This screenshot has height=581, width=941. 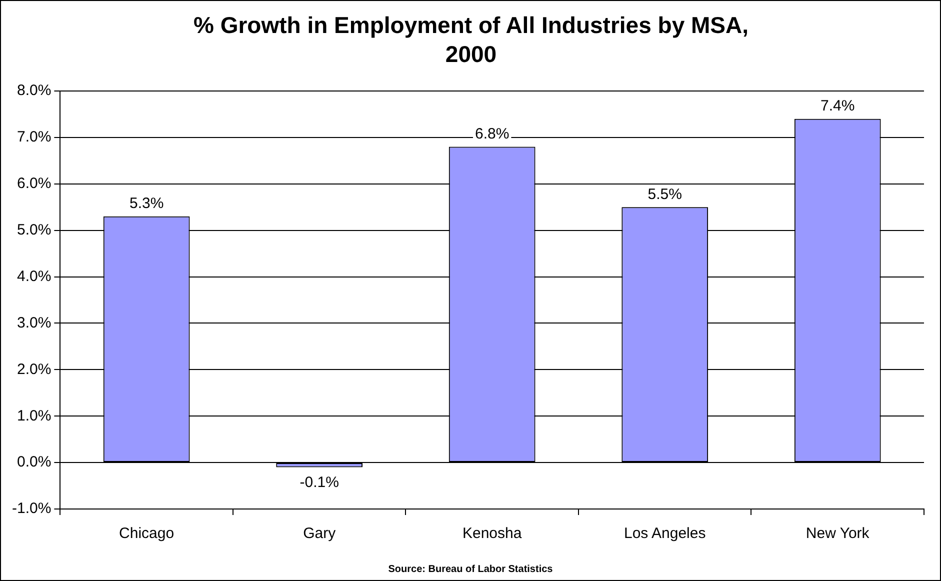 I want to click on y-tick-label: 4.0%, so click(x=34, y=276).